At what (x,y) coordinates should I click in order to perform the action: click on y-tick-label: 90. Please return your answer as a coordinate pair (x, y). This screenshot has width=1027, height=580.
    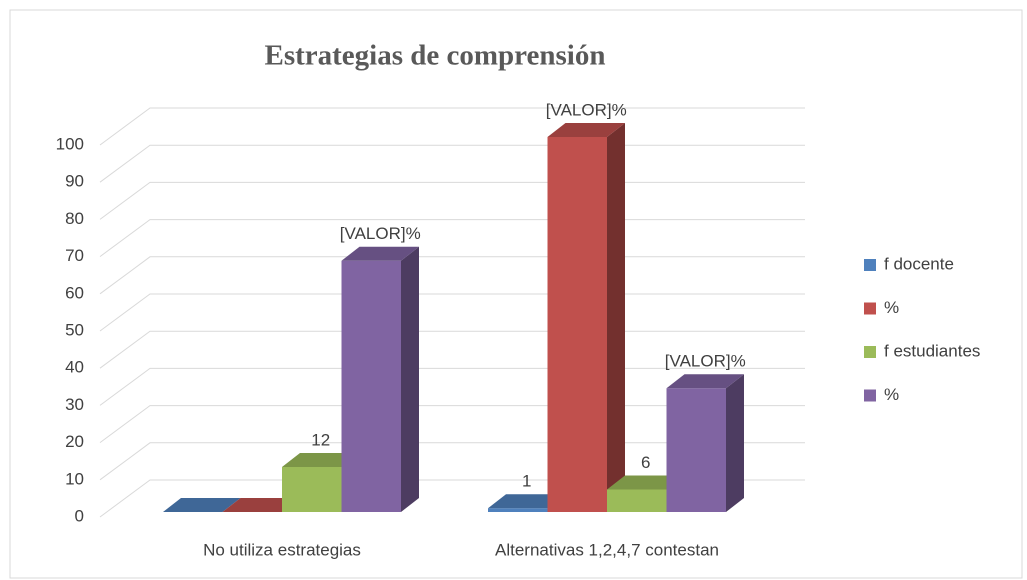
    Looking at the image, I should click on (74, 181).